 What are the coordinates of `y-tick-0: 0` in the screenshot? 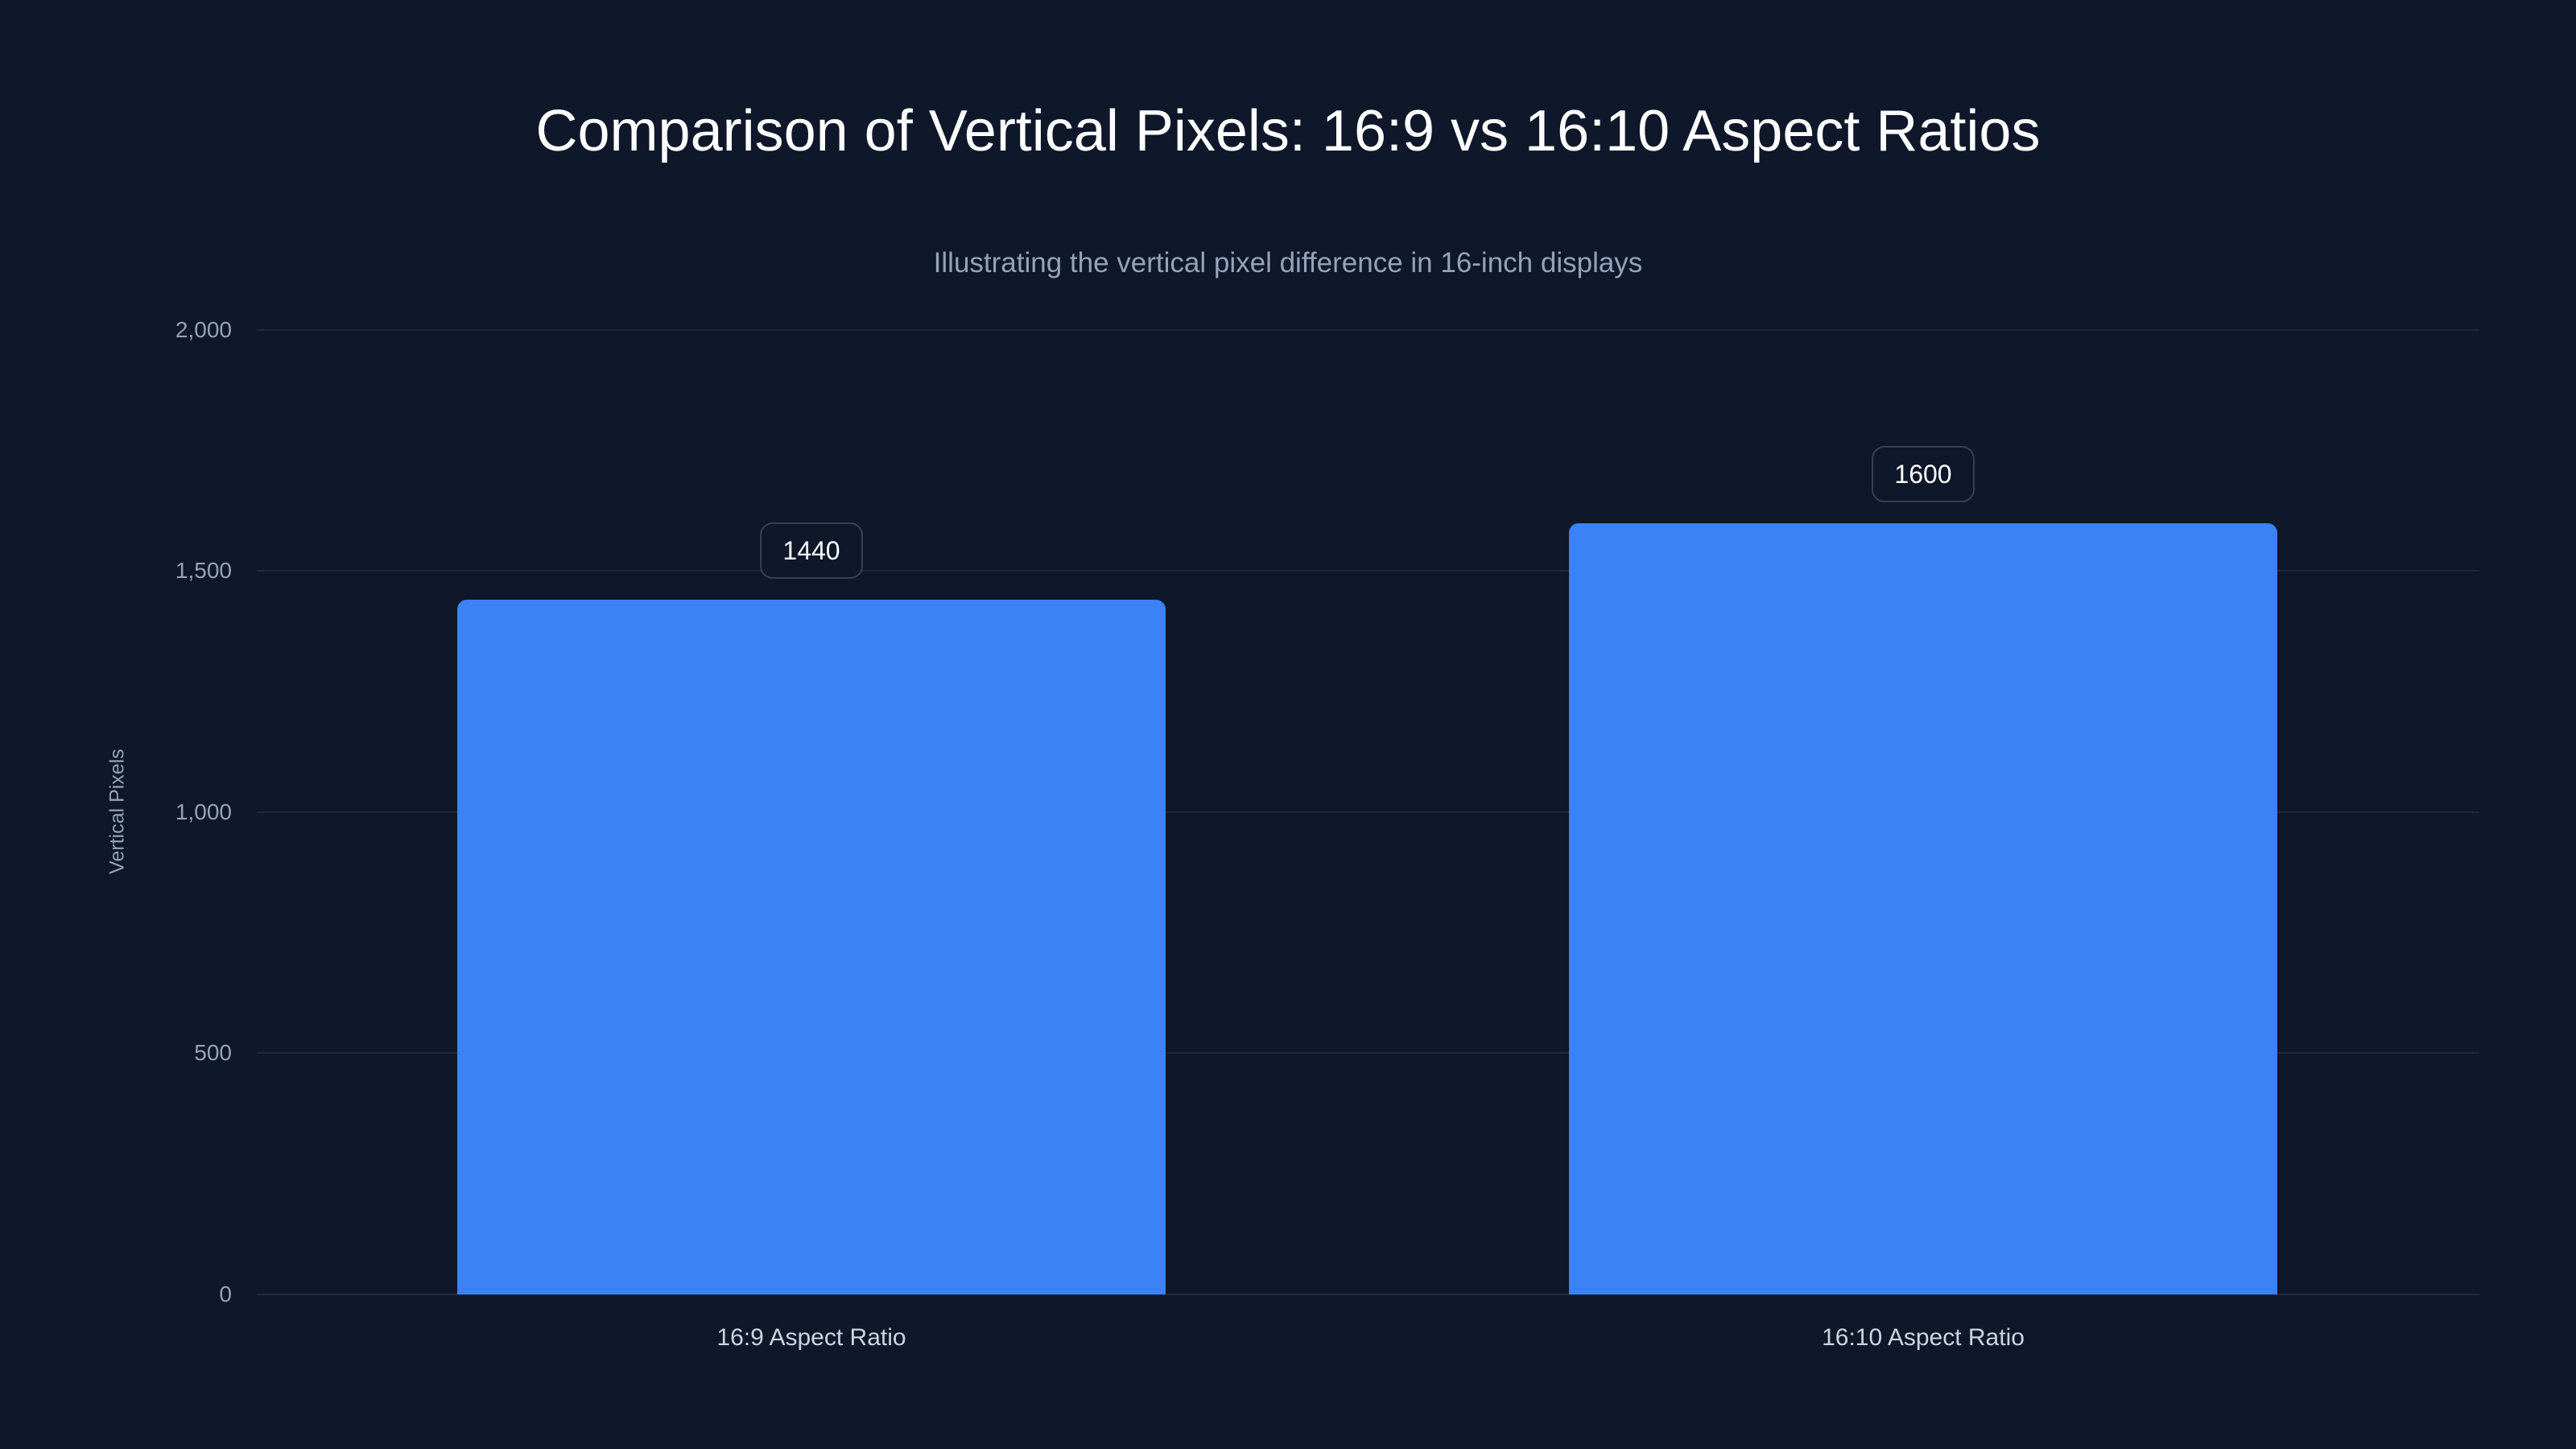 It's located at (225, 1294).